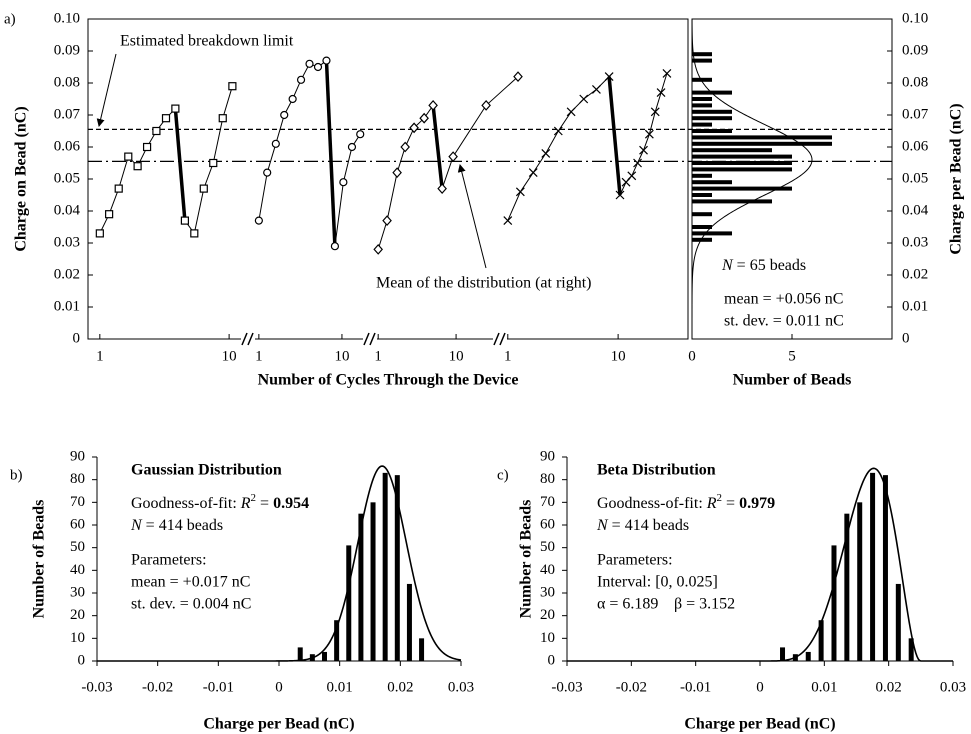  What do you see at coordinates (388, 380) in the screenshot?
I see `x-axis-label: Number of Cycles Through the Device` at bounding box center [388, 380].